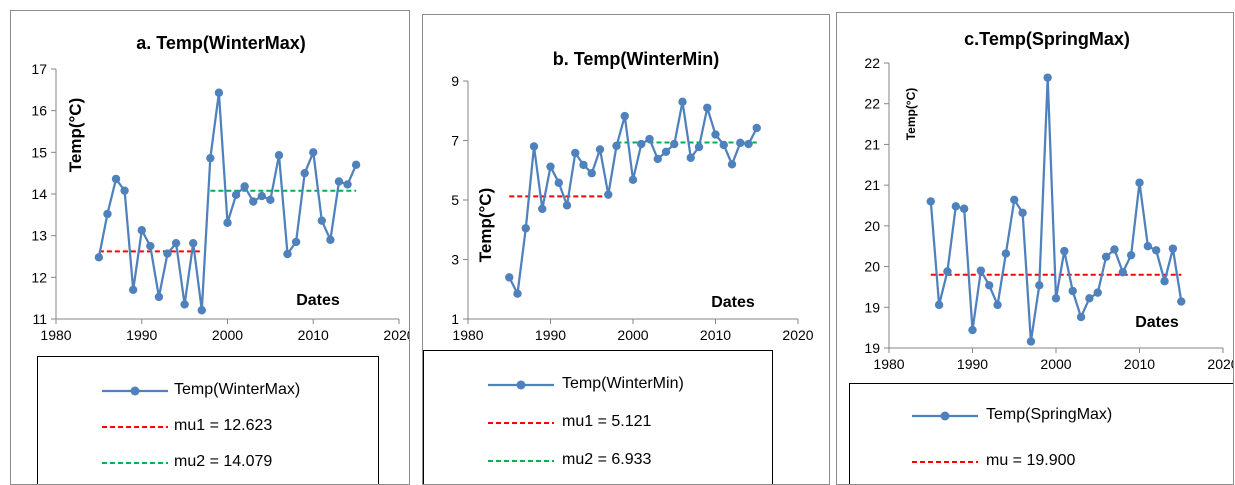 The image size is (1235, 485). I want to click on legend-entry: mu1 = 5.121, so click(598, 423).